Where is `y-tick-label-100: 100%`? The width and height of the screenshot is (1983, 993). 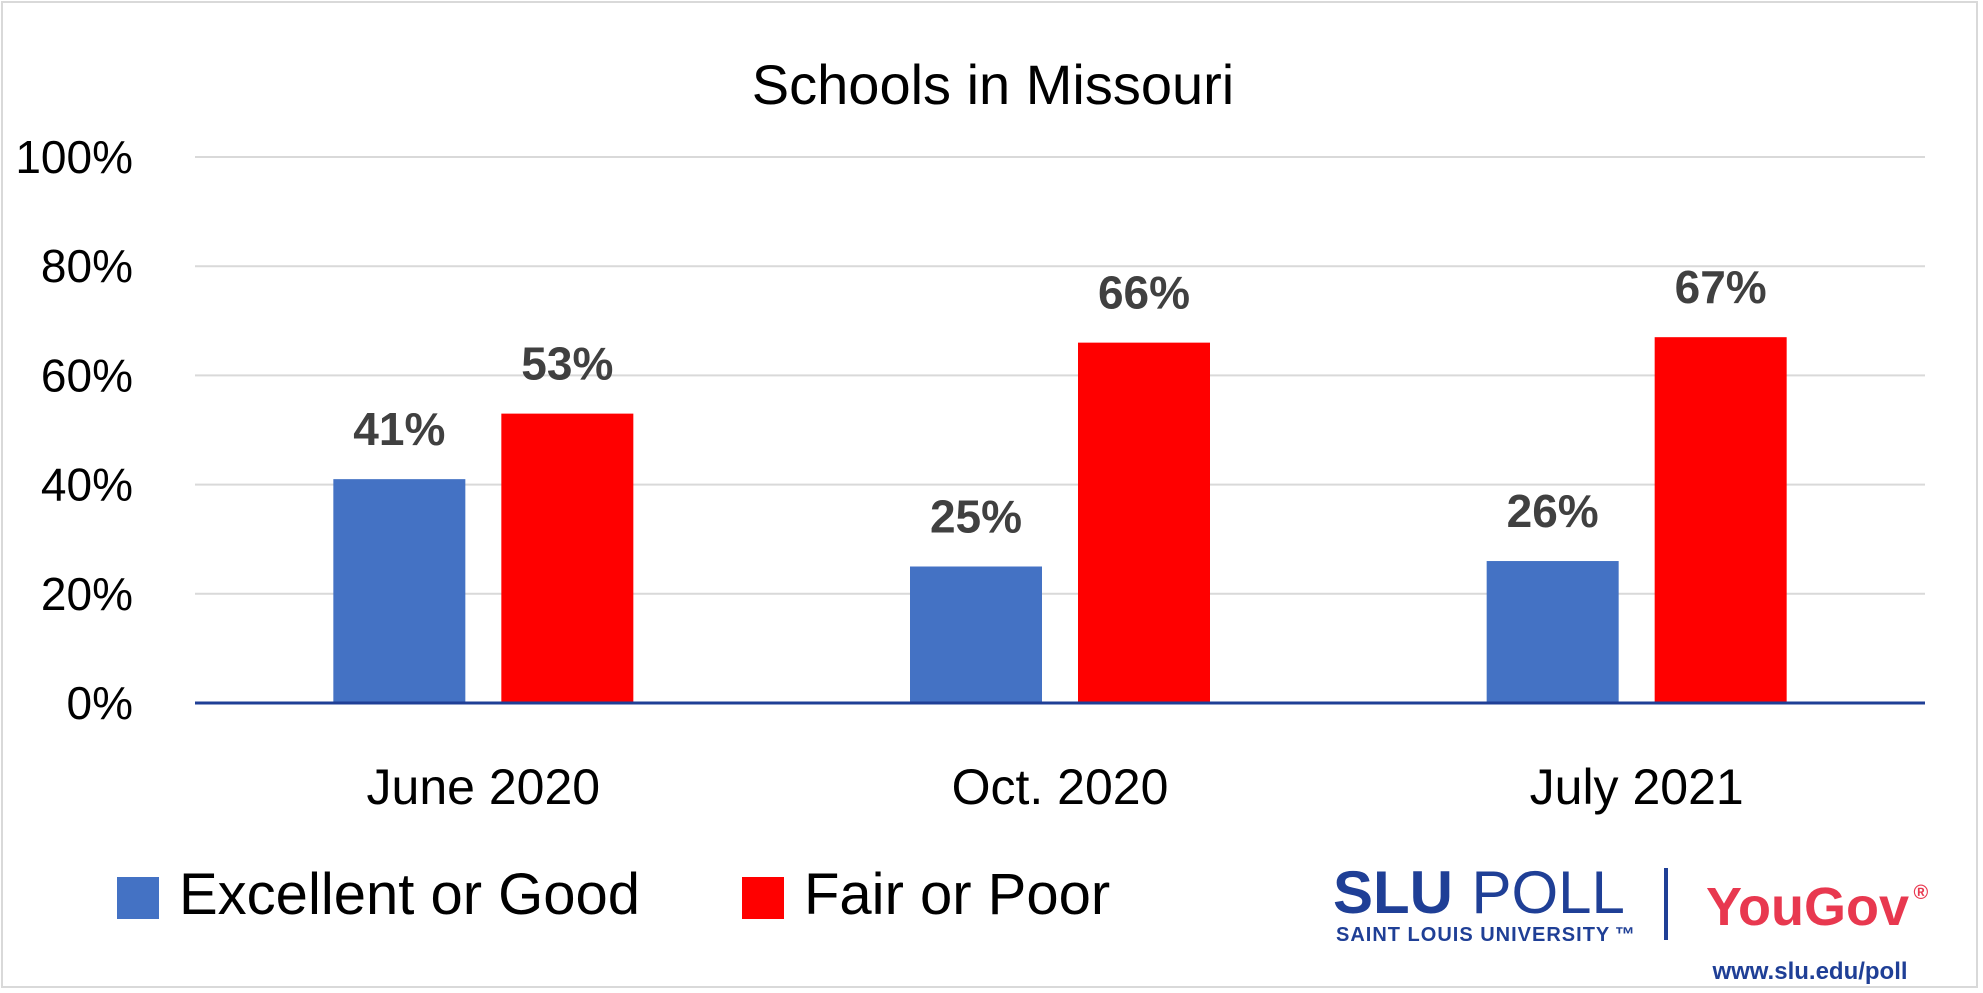
y-tick-label-100: 100% is located at coordinates (74, 157).